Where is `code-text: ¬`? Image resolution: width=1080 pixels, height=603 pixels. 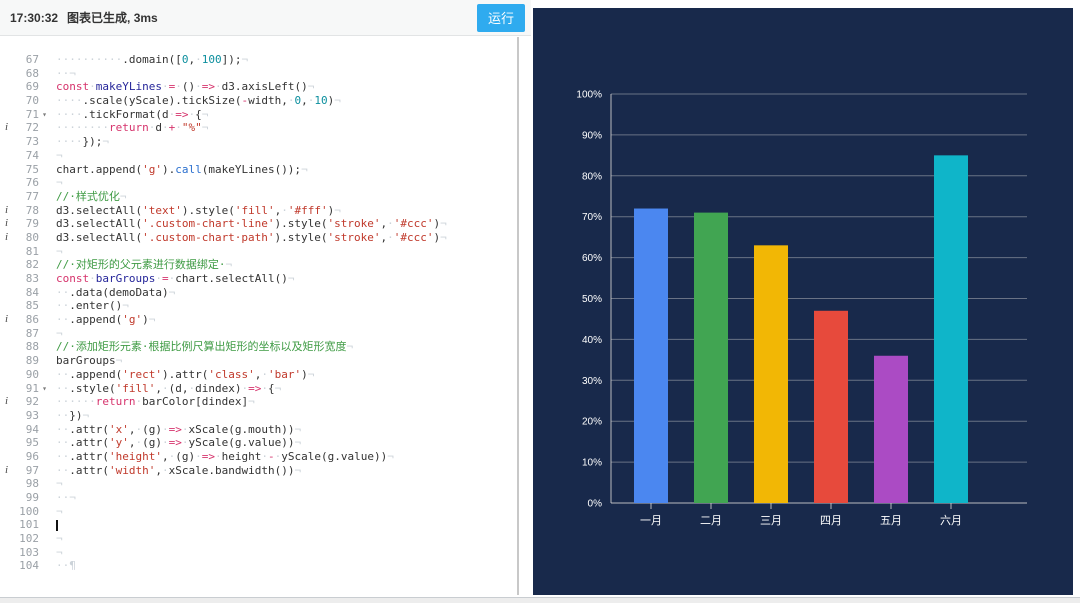
code-text: ¬ is located at coordinates (56, 183).